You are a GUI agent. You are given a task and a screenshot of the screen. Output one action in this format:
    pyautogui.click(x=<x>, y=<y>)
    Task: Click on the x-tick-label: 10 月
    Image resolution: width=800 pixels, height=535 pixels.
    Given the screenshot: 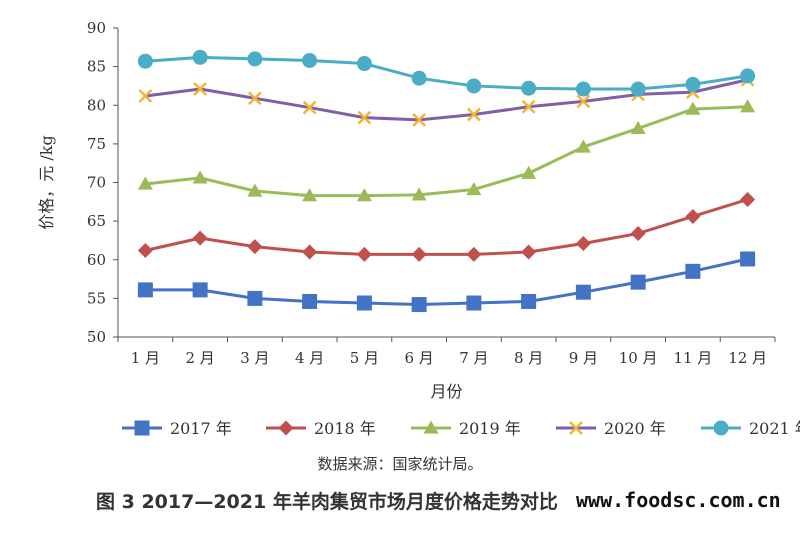 What is the action you would take?
    pyautogui.click(x=638, y=358)
    